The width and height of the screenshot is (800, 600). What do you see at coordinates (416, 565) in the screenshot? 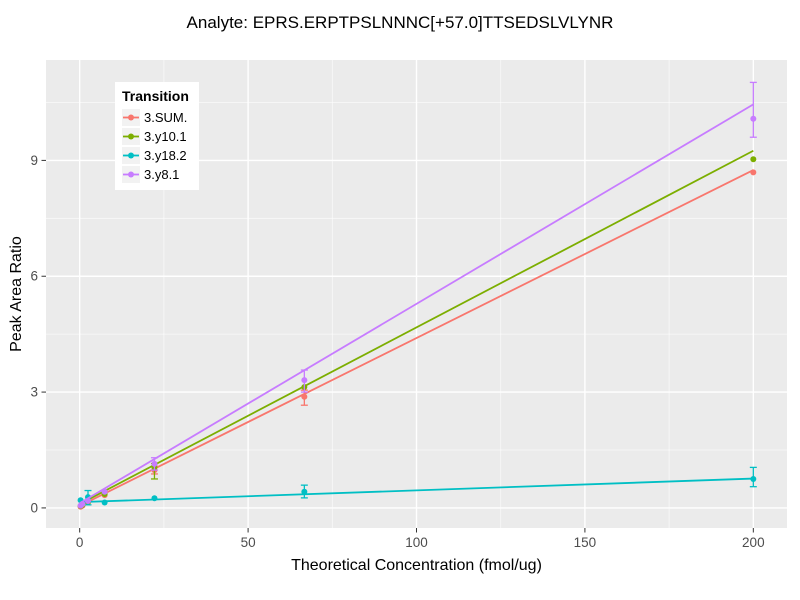
I see `x-axis-label: Theoretical Concentration (fmol/ug)` at bounding box center [416, 565].